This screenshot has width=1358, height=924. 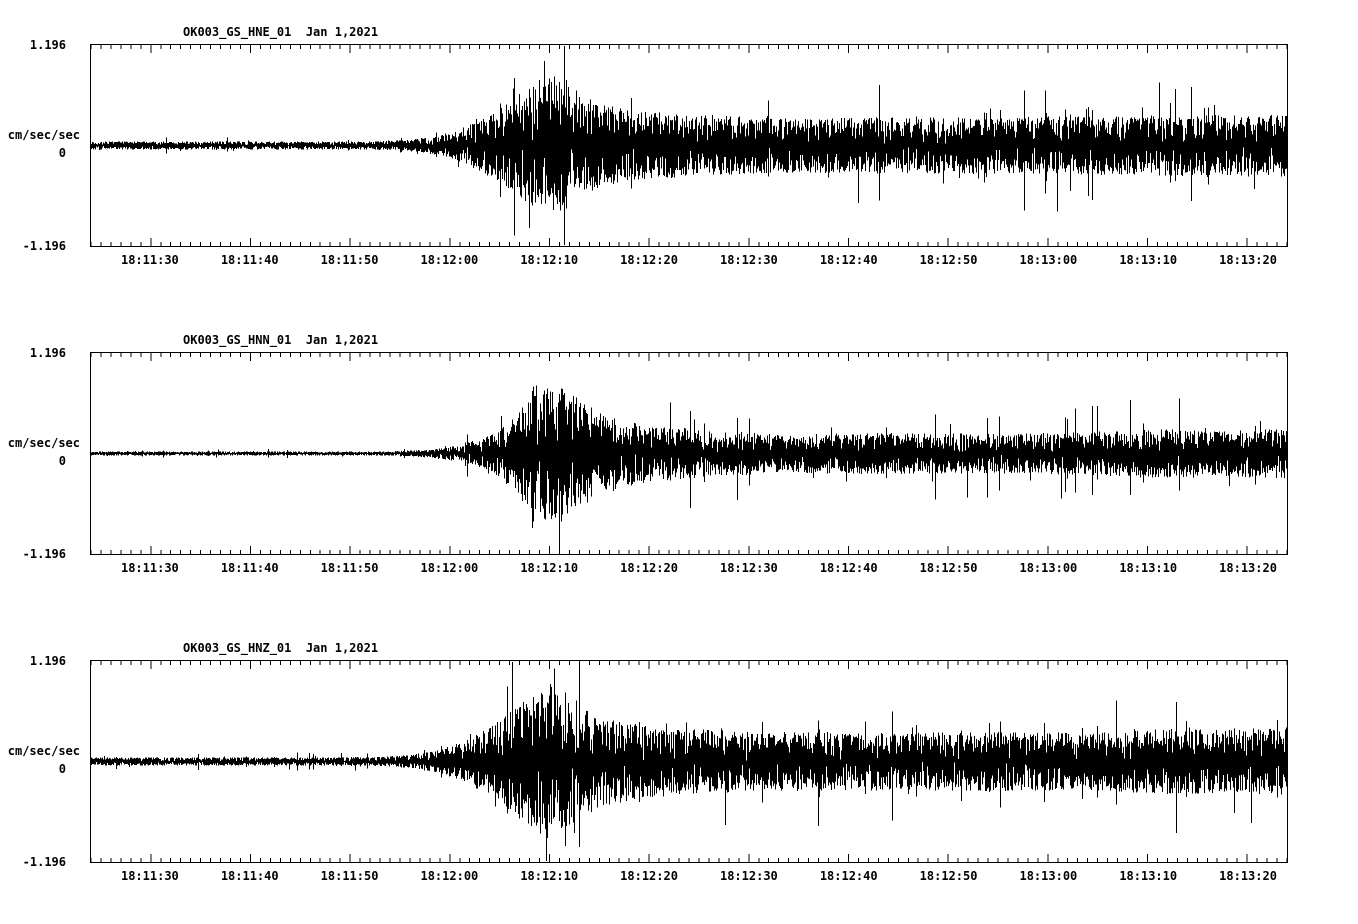 What do you see at coordinates (281, 32) in the screenshot?
I see `trace-title: OK003_GS_HNE_01 Jan 1,2021` at bounding box center [281, 32].